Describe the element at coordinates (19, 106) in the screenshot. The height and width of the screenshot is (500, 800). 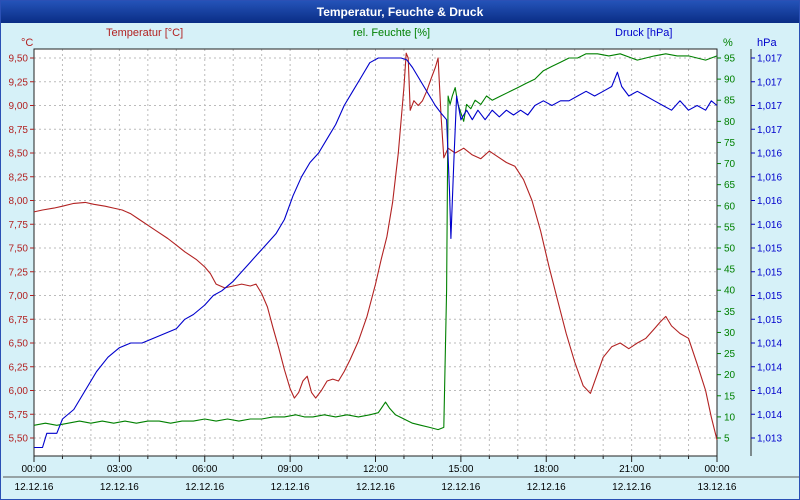
I see `temperature-tick-label: 9,00` at that location.